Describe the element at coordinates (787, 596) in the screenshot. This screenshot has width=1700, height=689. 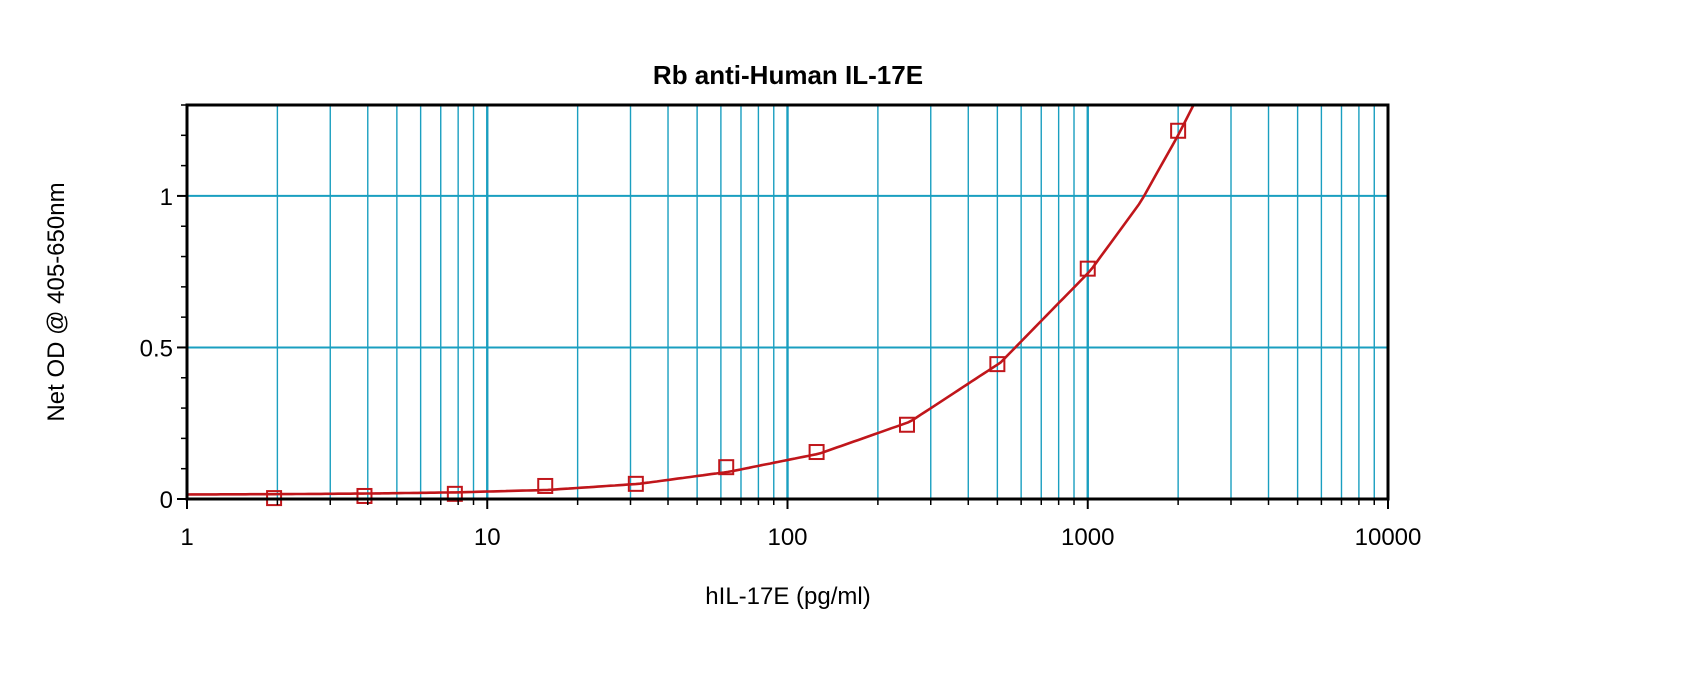
I see `x-axis-label: hIL-17E (pg/ml)` at that location.